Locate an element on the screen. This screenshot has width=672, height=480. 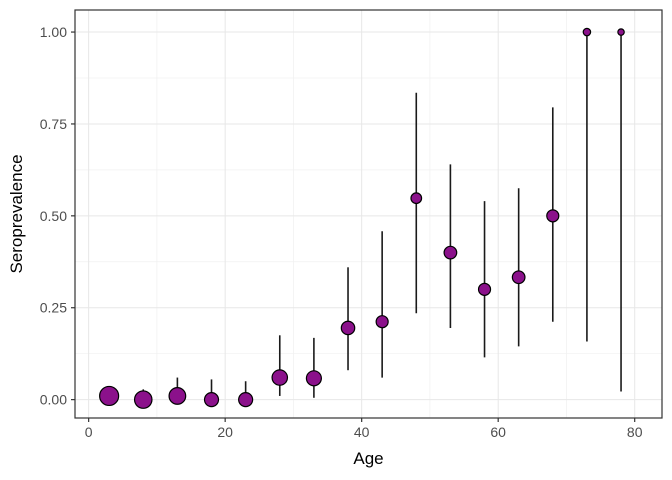
y-tick-label: 0.75 is located at coordinates (53, 124).